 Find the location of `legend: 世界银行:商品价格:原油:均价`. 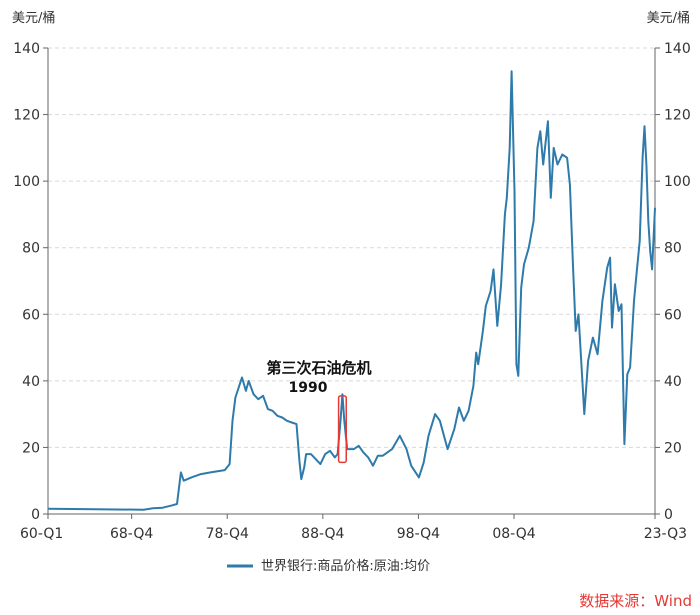

legend: 世界银行:商品价格:原油:均价 is located at coordinates (328, 566).